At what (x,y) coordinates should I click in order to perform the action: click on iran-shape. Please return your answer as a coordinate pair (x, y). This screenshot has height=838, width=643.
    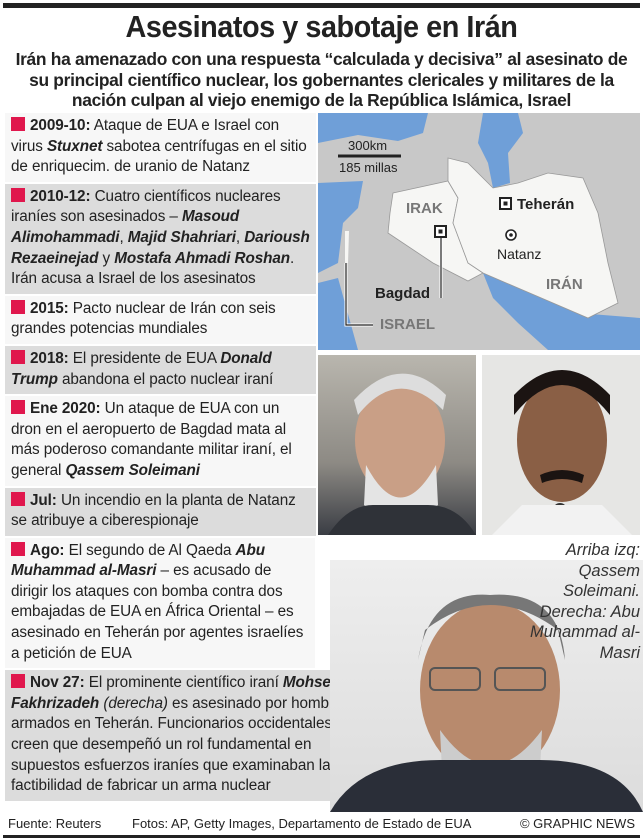
    Looking at the image, I should click on (533, 238).